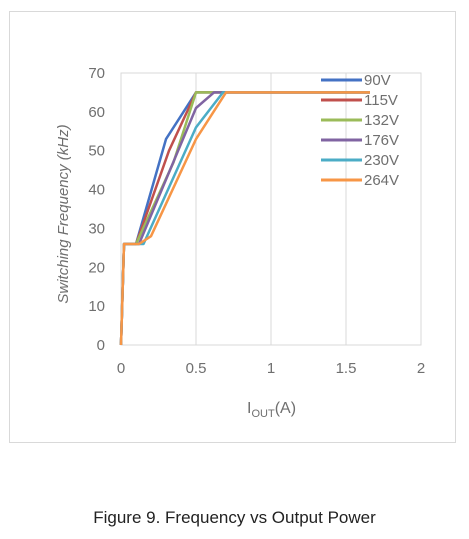 The image size is (469, 539). What do you see at coordinates (381, 140) in the screenshot?
I see `legend-label: 176V` at bounding box center [381, 140].